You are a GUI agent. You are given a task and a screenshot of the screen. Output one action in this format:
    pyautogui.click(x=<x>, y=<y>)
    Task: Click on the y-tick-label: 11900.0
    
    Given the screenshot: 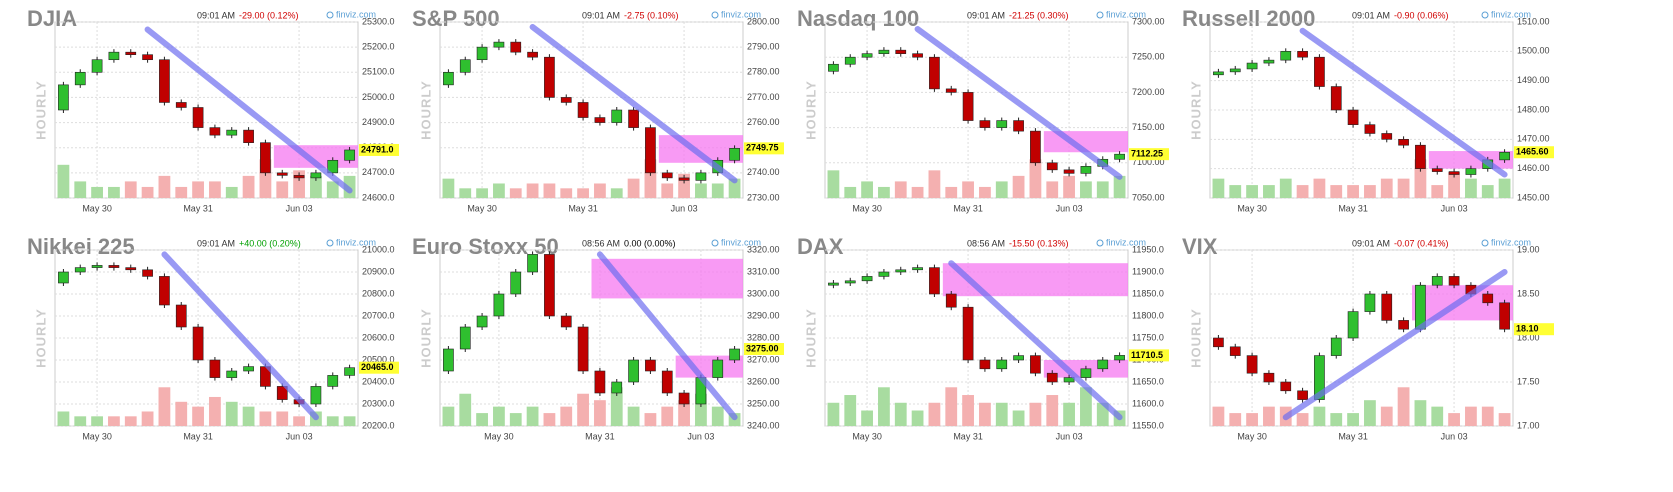 What is the action you would take?
    pyautogui.click(x=1148, y=271)
    